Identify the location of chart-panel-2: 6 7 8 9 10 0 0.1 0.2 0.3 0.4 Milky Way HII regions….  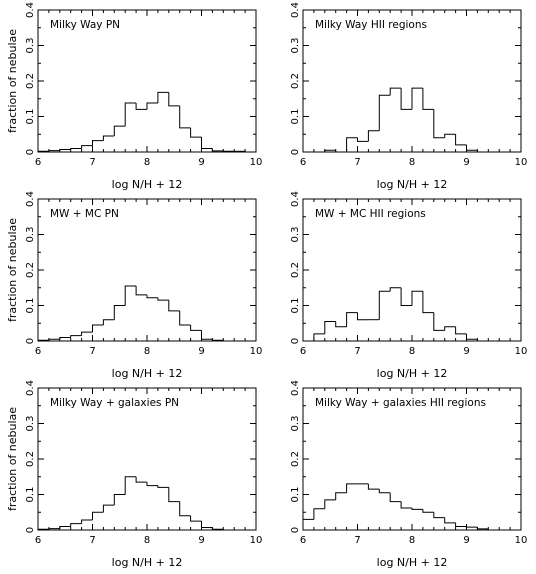
(408, 96).